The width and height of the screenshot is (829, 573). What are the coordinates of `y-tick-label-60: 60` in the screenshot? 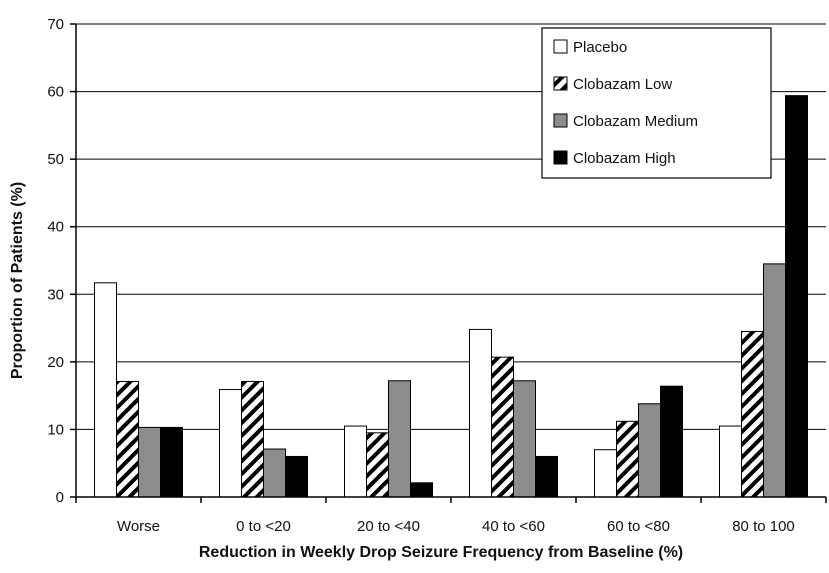 It's located at (55, 92).